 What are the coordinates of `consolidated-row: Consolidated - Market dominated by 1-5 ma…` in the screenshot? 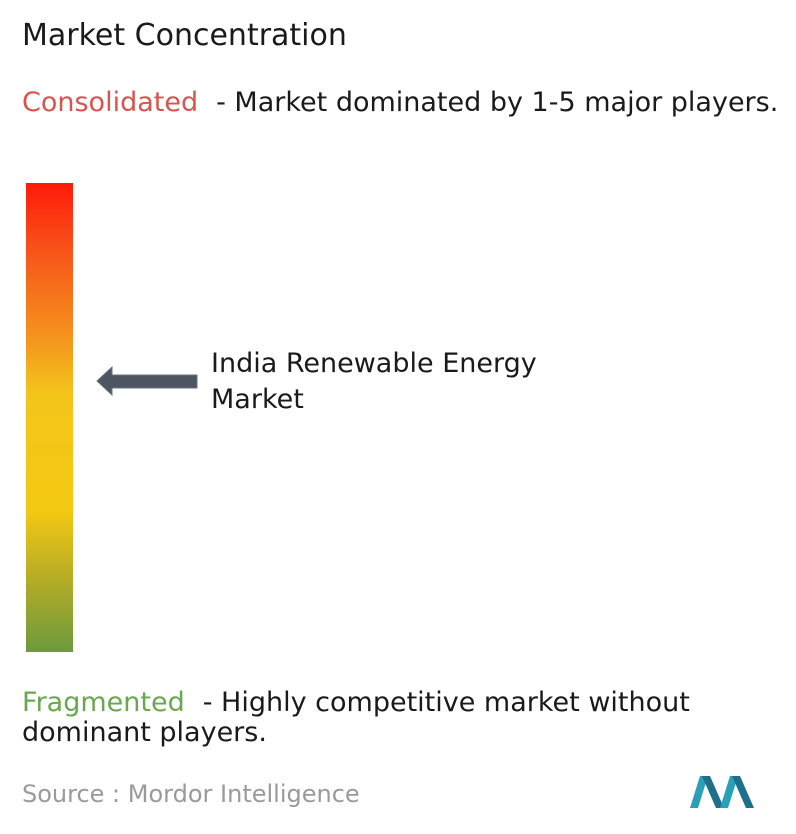 It's located at (402, 103).